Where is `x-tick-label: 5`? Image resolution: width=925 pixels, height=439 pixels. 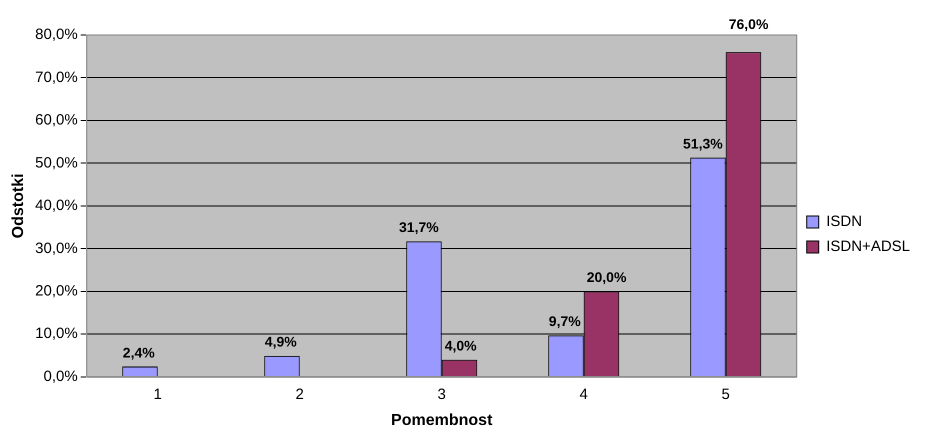
x-tick-label: 5 is located at coordinates (726, 394).